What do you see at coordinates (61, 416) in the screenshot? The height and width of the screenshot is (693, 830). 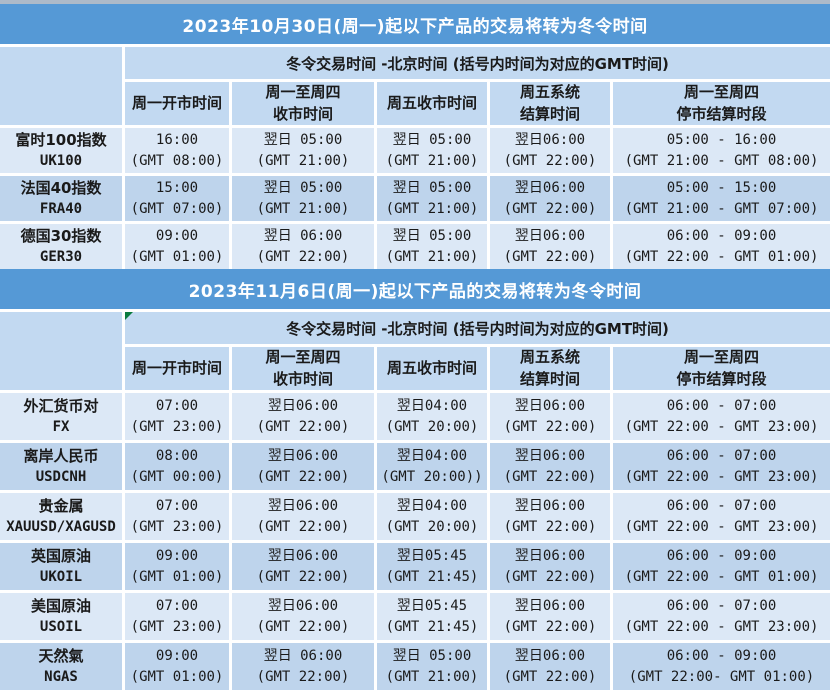 I see `product-cell-fx: 外汇货币对 FX` at bounding box center [61, 416].